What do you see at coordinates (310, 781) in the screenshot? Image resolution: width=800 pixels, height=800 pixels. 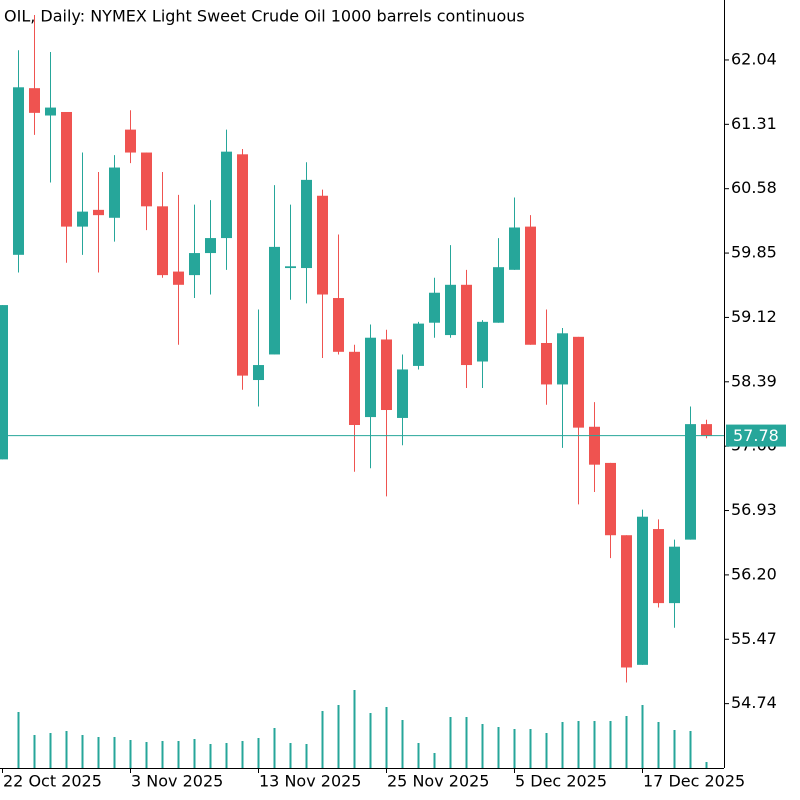 I see `x-tick-label: 13 Nov 2025` at bounding box center [310, 781].